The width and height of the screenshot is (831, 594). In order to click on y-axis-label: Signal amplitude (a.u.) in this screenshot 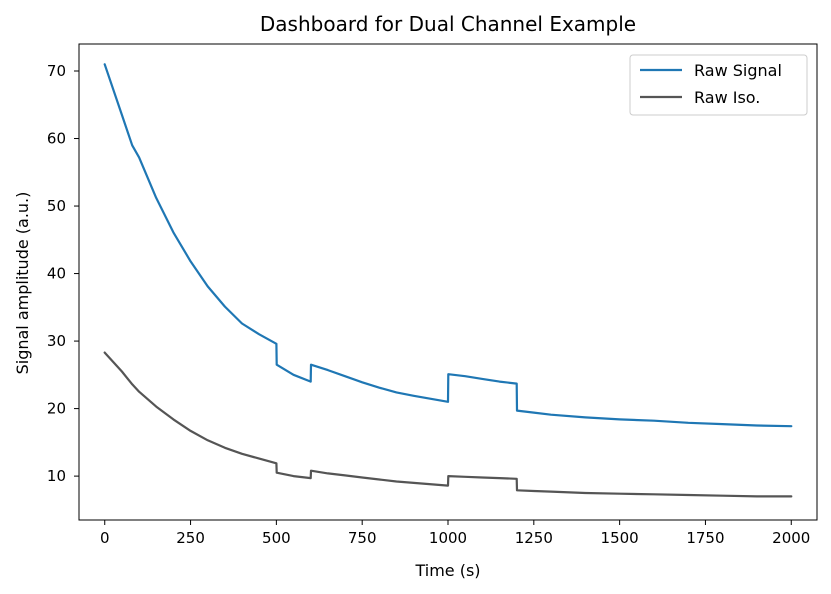, I will do `click(22, 283)`.